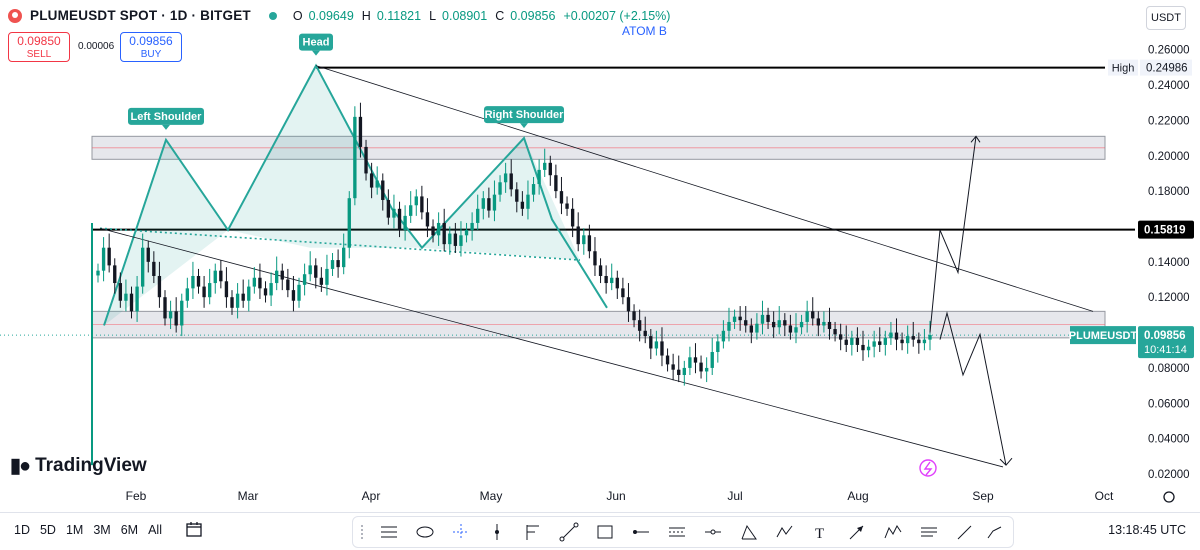  What do you see at coordinates (194, 529) in the screenshot?
I see `calendar-goto-icon` at bounding box center [194, 529].